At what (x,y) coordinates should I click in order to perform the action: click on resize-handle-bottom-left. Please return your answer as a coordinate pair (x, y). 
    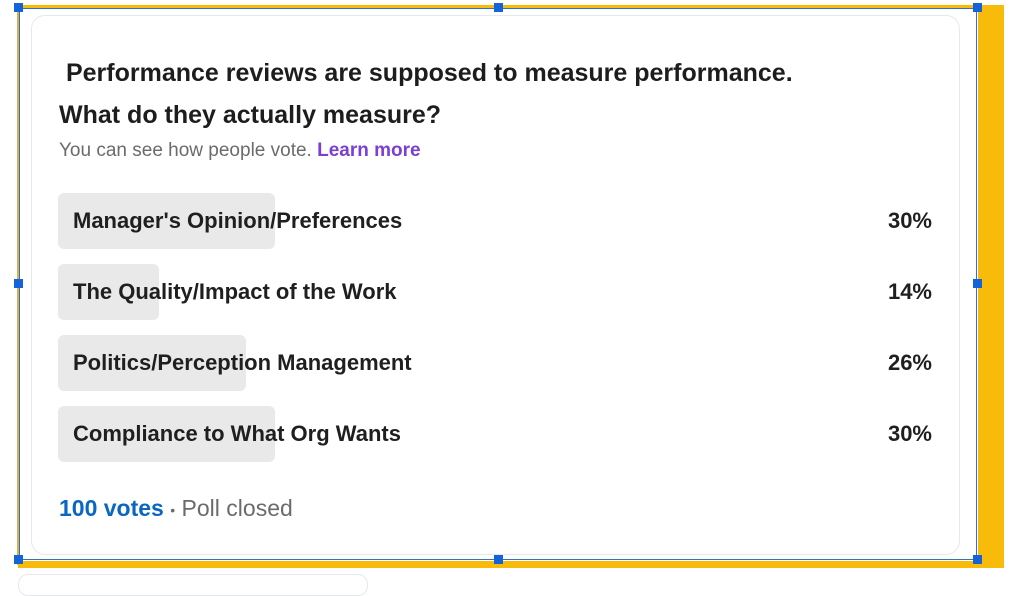
    Looking at the image, I should click on (18, 559).